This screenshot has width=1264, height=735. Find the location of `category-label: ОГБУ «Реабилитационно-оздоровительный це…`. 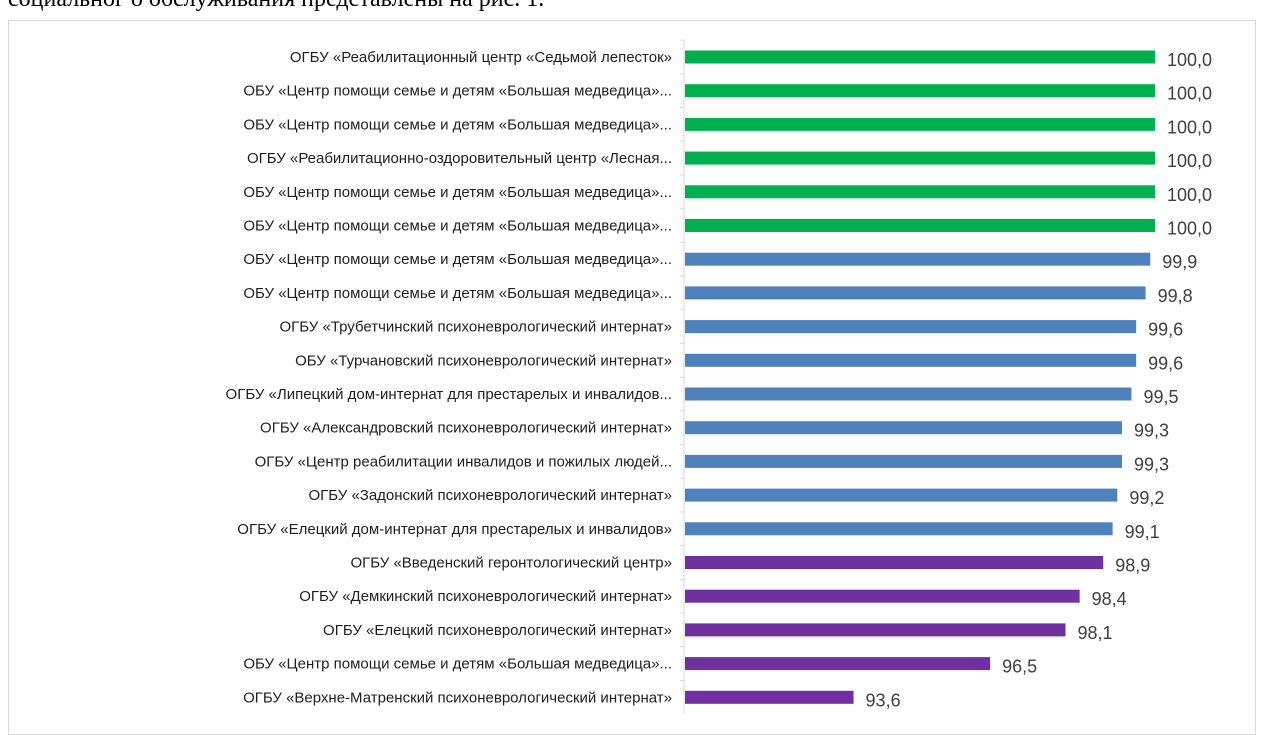

category-label: ОГБУ «Реабилитационно-оздоровительный це… is located at coordinates (459, 158).